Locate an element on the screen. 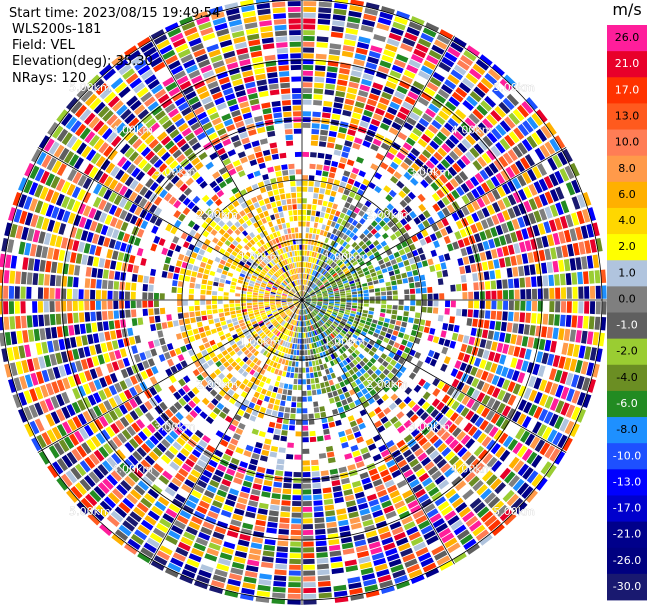 The height and width of the screenshot is (607, 647). colorbar-tick-label: -6.0 is located at coordinates (626, 403).